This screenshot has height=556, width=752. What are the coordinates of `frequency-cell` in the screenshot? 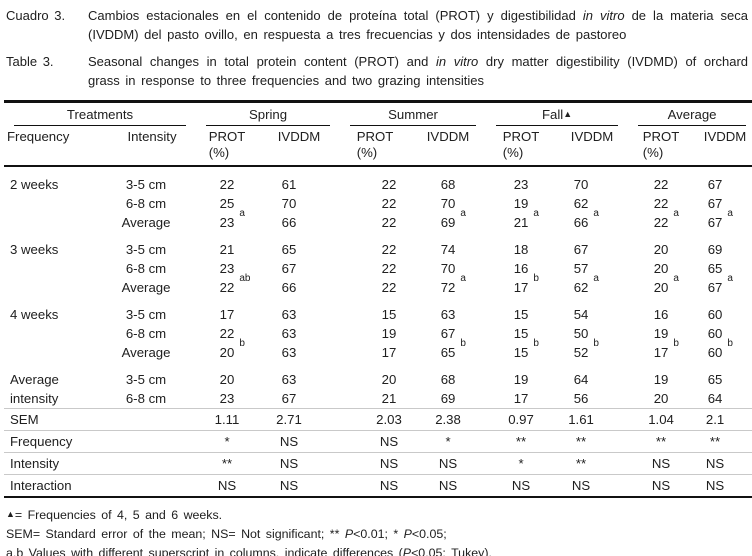 It's located at (56, 203).